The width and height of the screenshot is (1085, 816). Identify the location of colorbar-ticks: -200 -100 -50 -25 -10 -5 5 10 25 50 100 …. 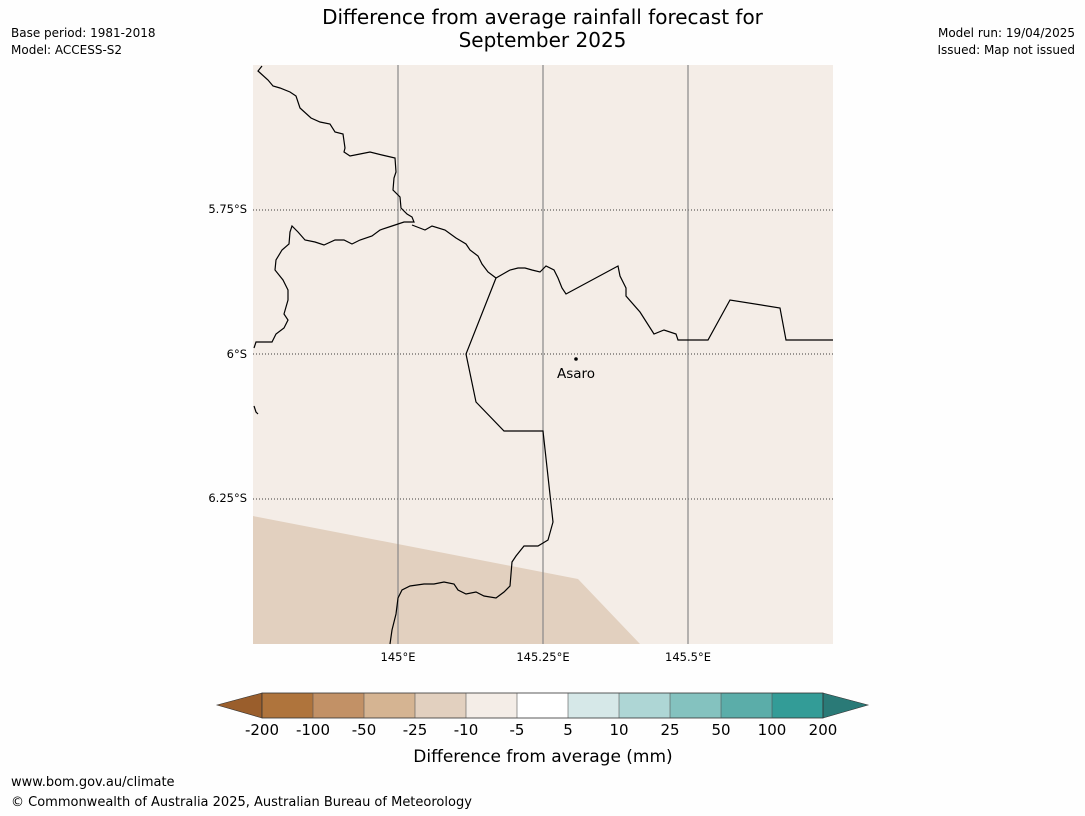
(541, 730).